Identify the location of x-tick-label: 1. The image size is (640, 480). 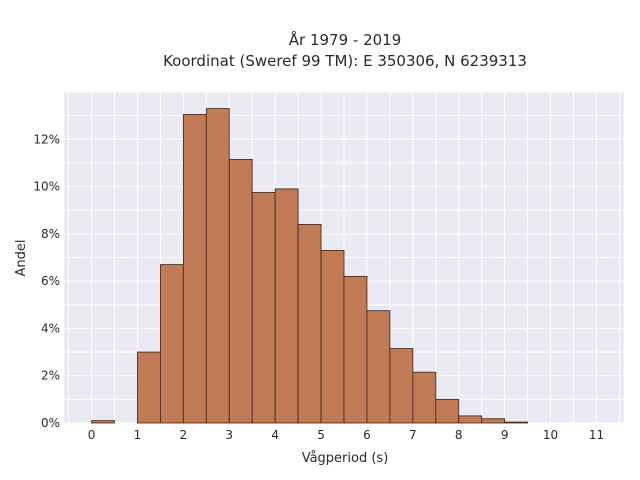
(138, 435).